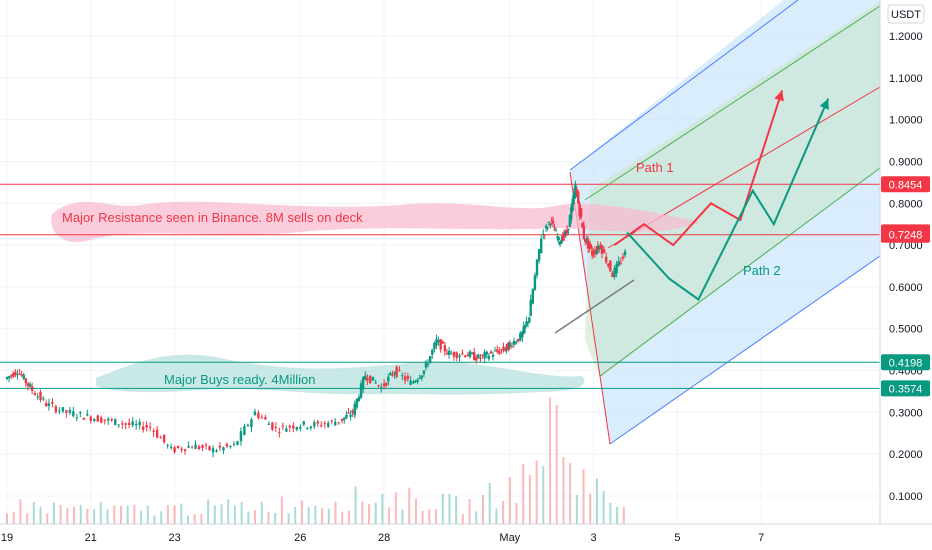  I want to click on pitchfork-outer-top, so click(684, 85).